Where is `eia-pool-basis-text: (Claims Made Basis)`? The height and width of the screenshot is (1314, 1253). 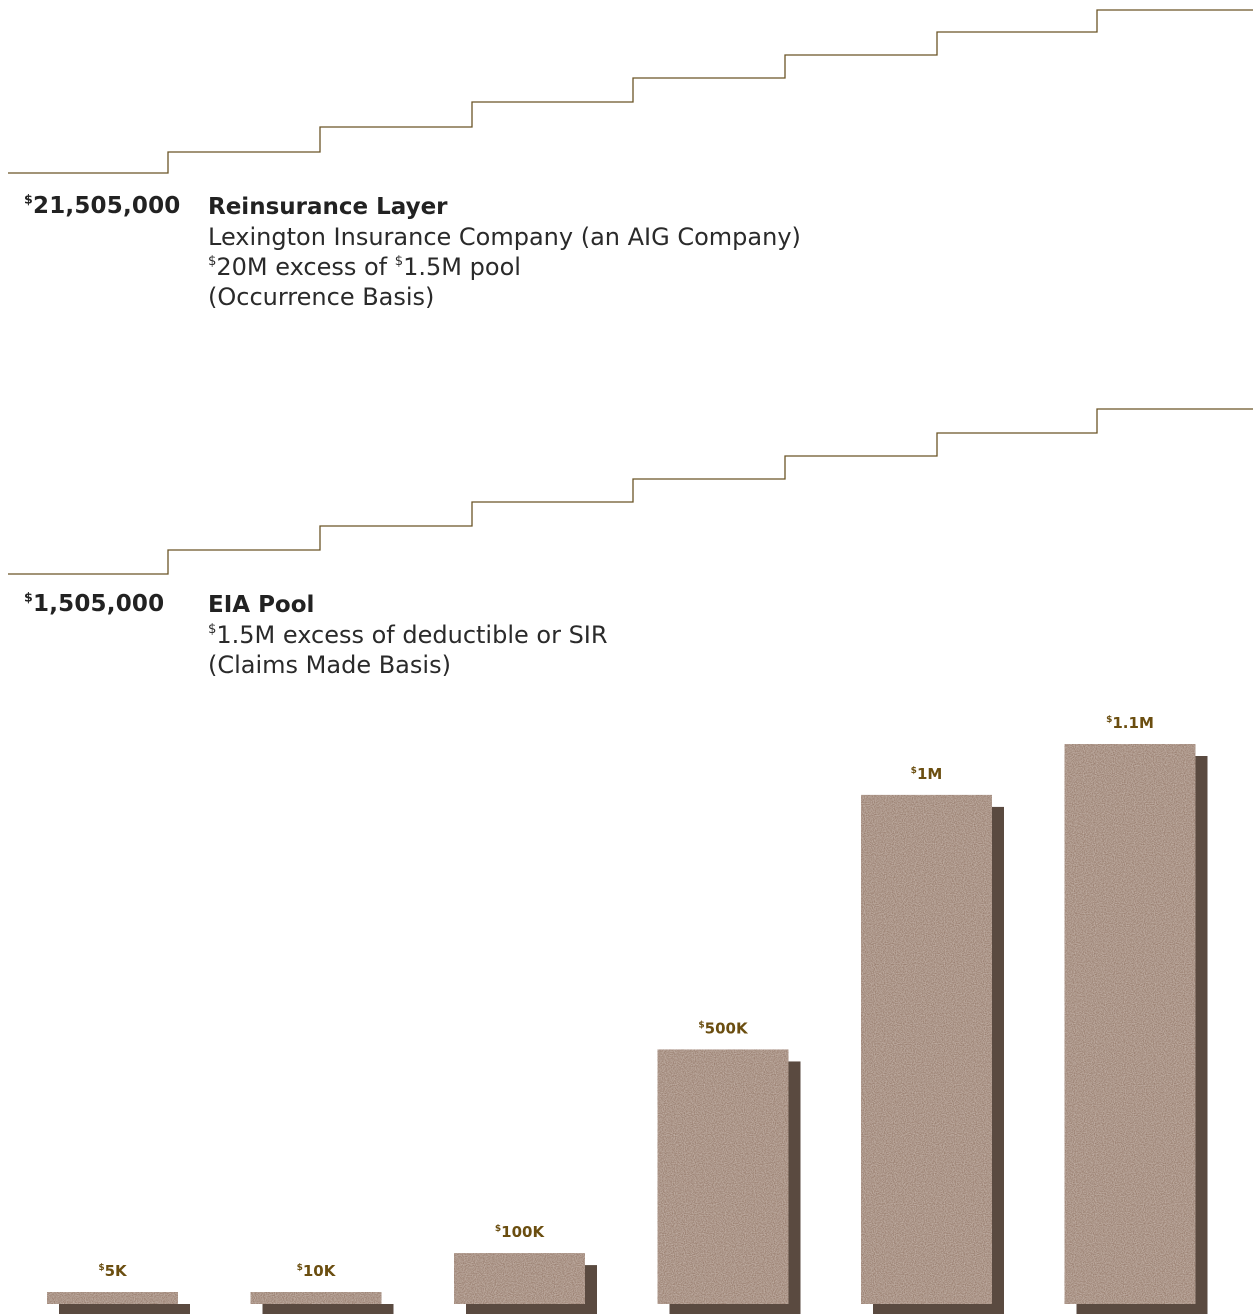 eia-pool-basis-text: (Claims Made Basis) is located at coordinates (329, 665).